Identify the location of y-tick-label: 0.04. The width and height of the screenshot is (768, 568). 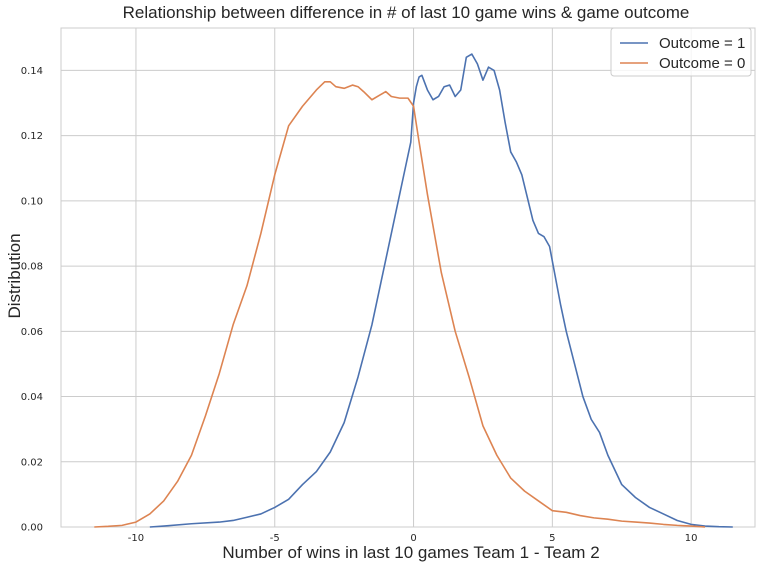
(32, 397).